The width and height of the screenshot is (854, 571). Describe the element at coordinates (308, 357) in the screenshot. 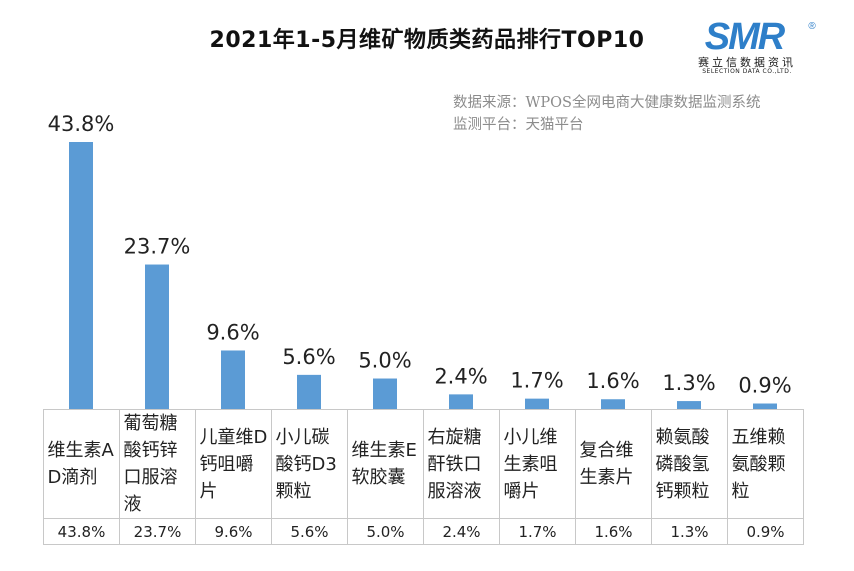

I see `bar-data-label: 5.6%` at that location.